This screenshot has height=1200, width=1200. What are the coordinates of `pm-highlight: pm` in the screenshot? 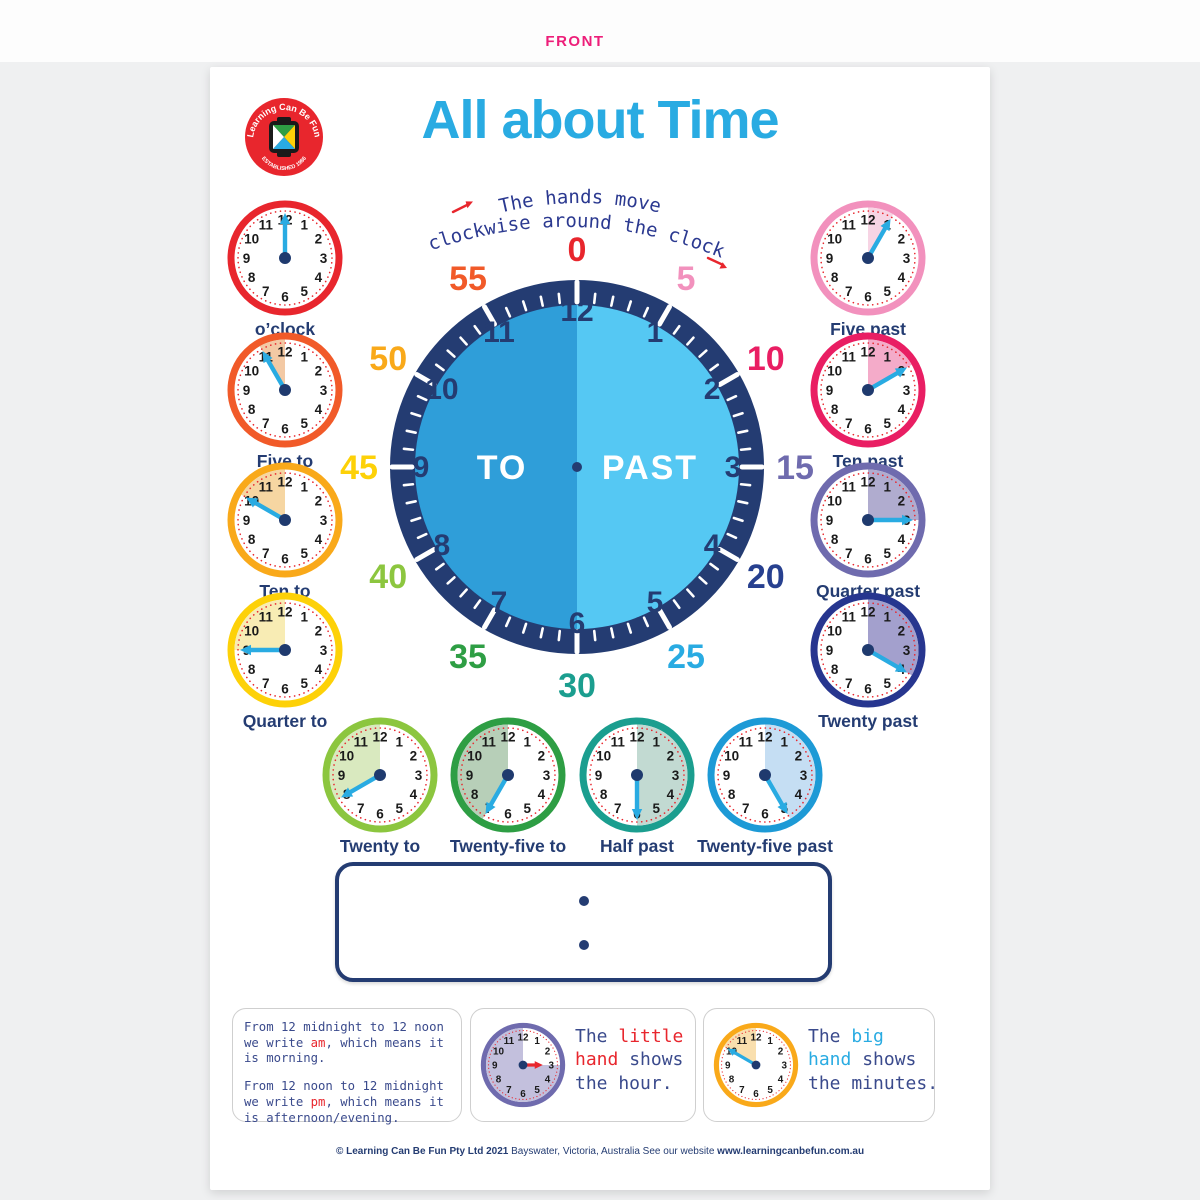 It's located at (318, 1101).